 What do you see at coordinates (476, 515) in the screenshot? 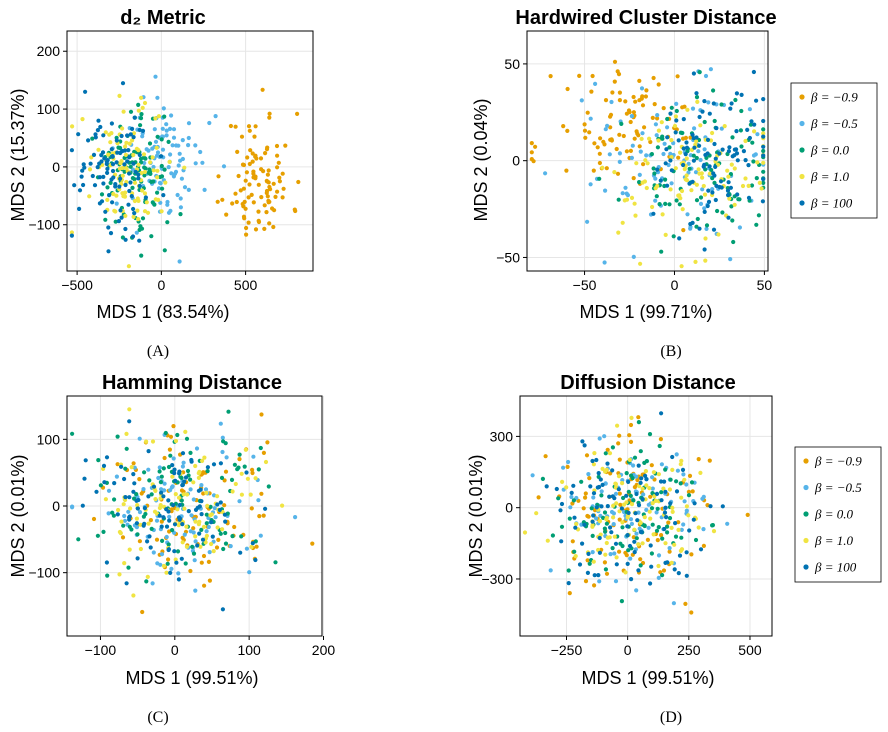
I see `ylabel-d: MDS 2 (0.01%)` at bounding box center [476, 515].